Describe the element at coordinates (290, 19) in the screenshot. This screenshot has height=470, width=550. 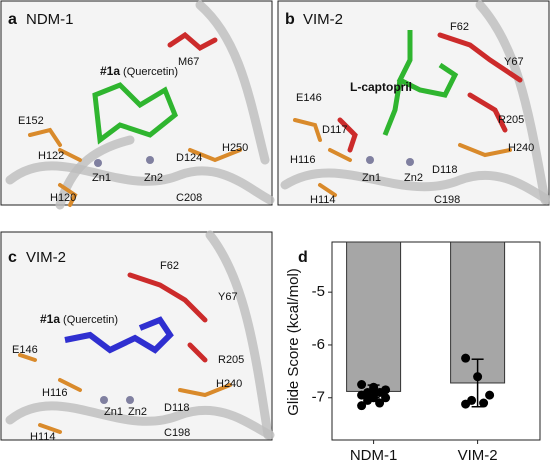
I see `panel-letter: b` at that location.